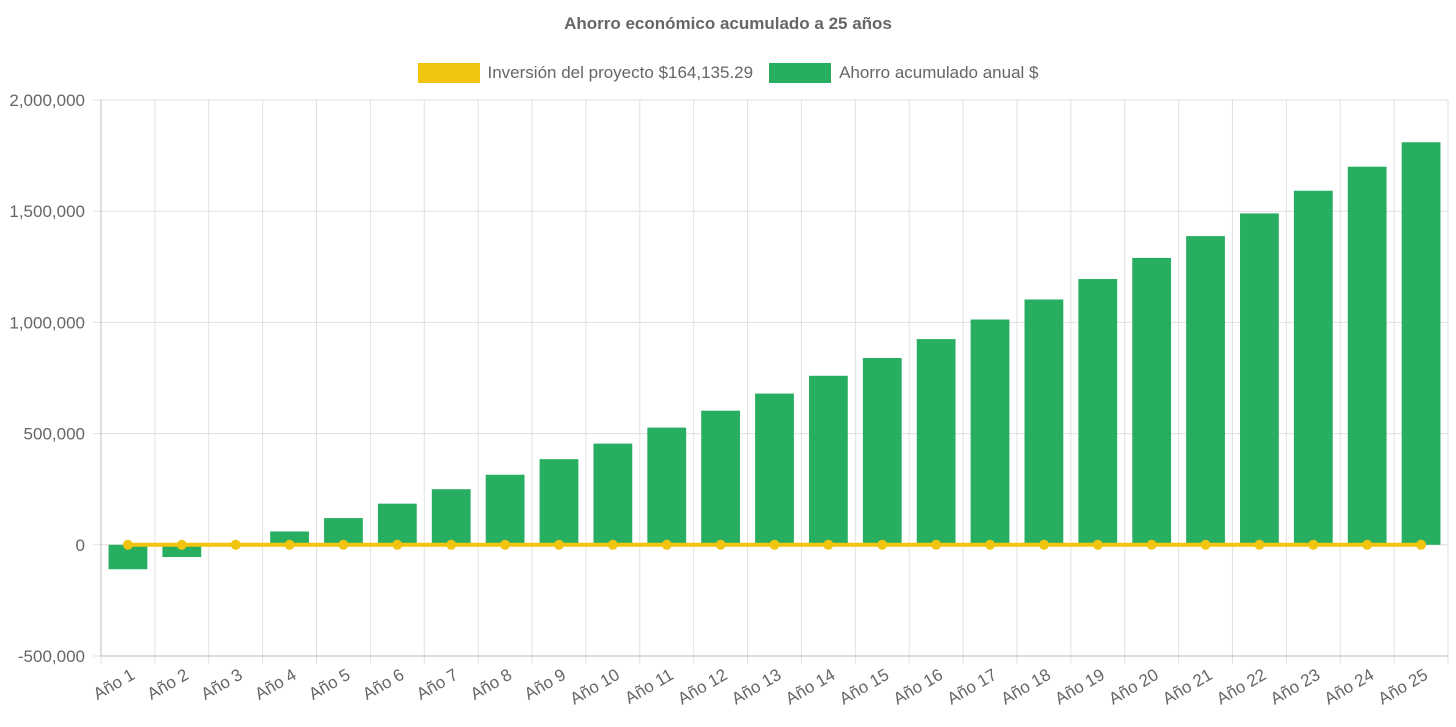  Describe the element at coordinates (972, 686) in the screenshot. I see `x-tick-label: Año 17` at that location.